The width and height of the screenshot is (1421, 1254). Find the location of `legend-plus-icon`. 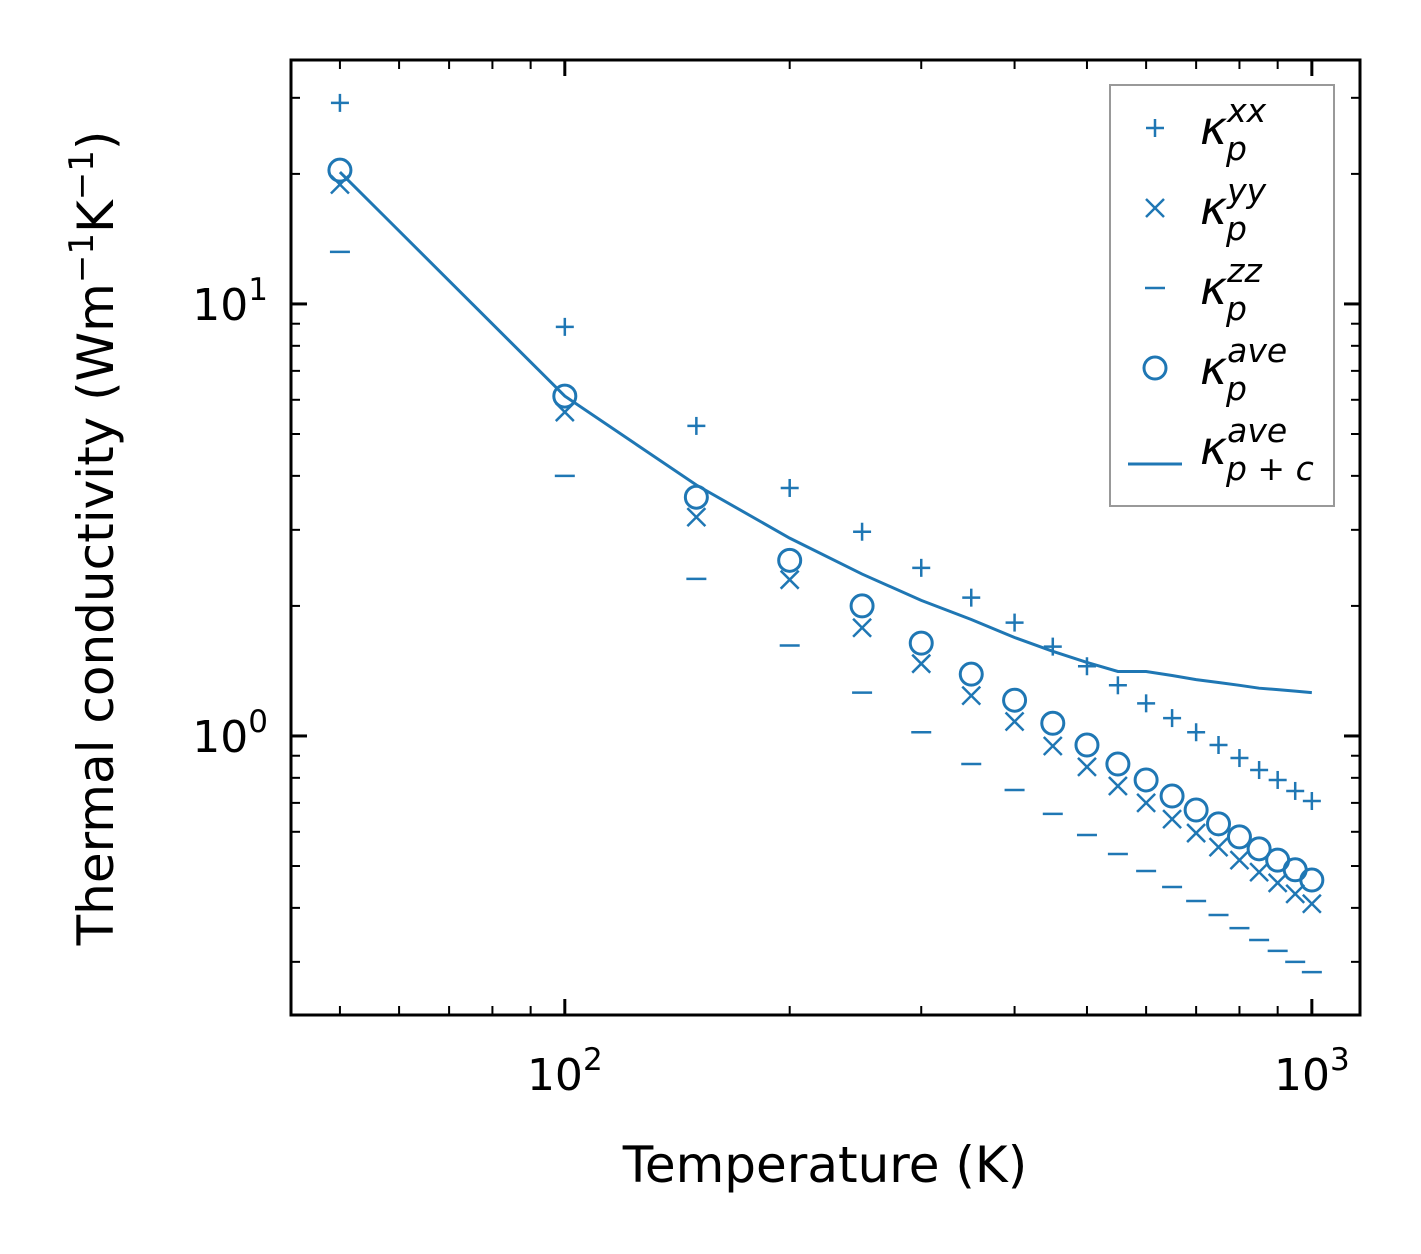

legend-plus-icon is located at coordinates (1155, 128).